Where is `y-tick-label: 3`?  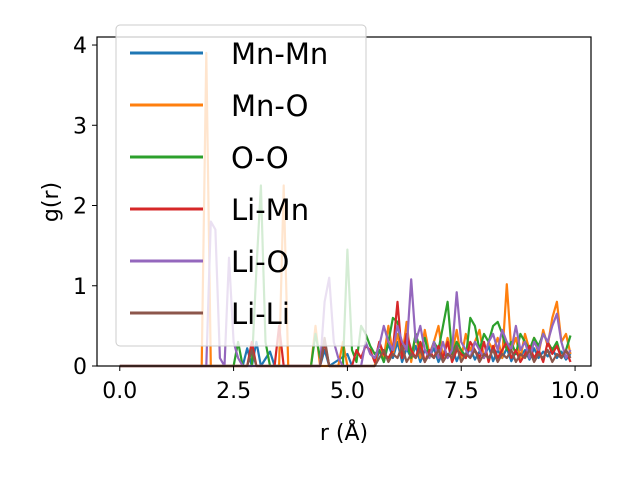 y-tick-label: 3 is located at coordinates (80, 126).